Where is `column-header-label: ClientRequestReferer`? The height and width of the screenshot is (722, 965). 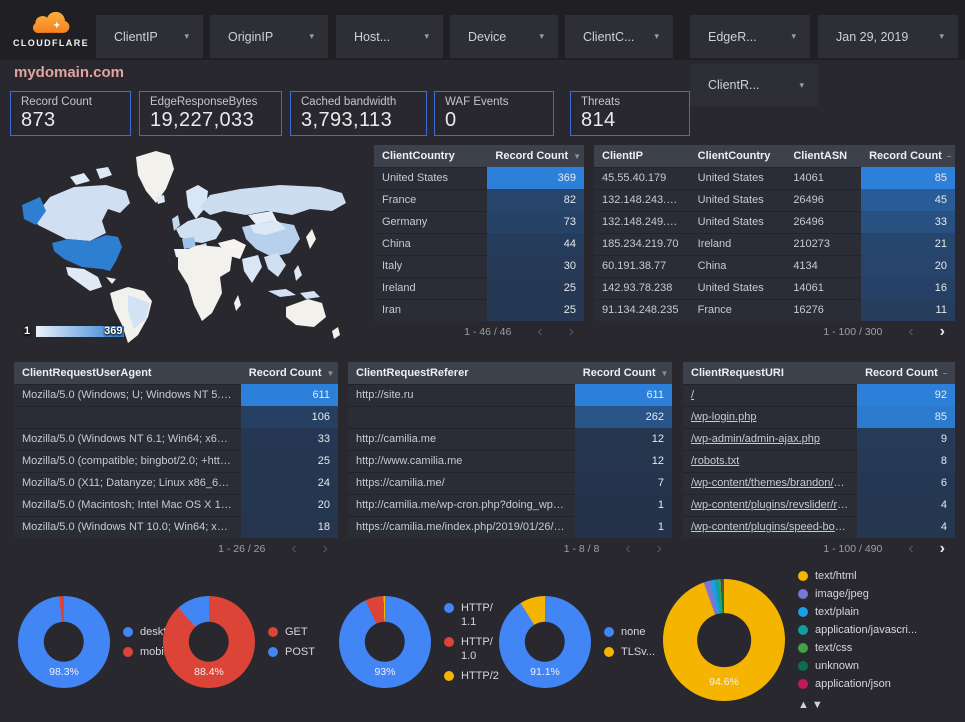
column-header-label: ClientRequestReferer is located at coordinates (412, 373).